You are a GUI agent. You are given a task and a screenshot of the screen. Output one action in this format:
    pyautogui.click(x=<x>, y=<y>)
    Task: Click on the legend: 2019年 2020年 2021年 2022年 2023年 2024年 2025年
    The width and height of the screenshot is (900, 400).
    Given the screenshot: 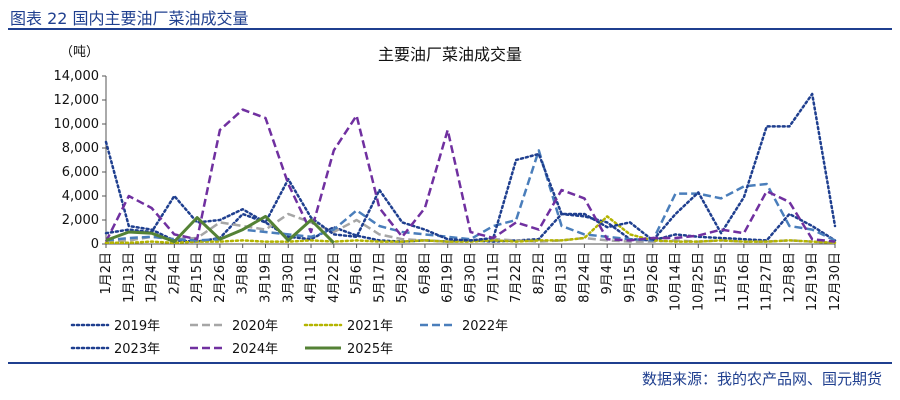 What is the action you would take?
    pyautogui.click(x=289, y=338)
    